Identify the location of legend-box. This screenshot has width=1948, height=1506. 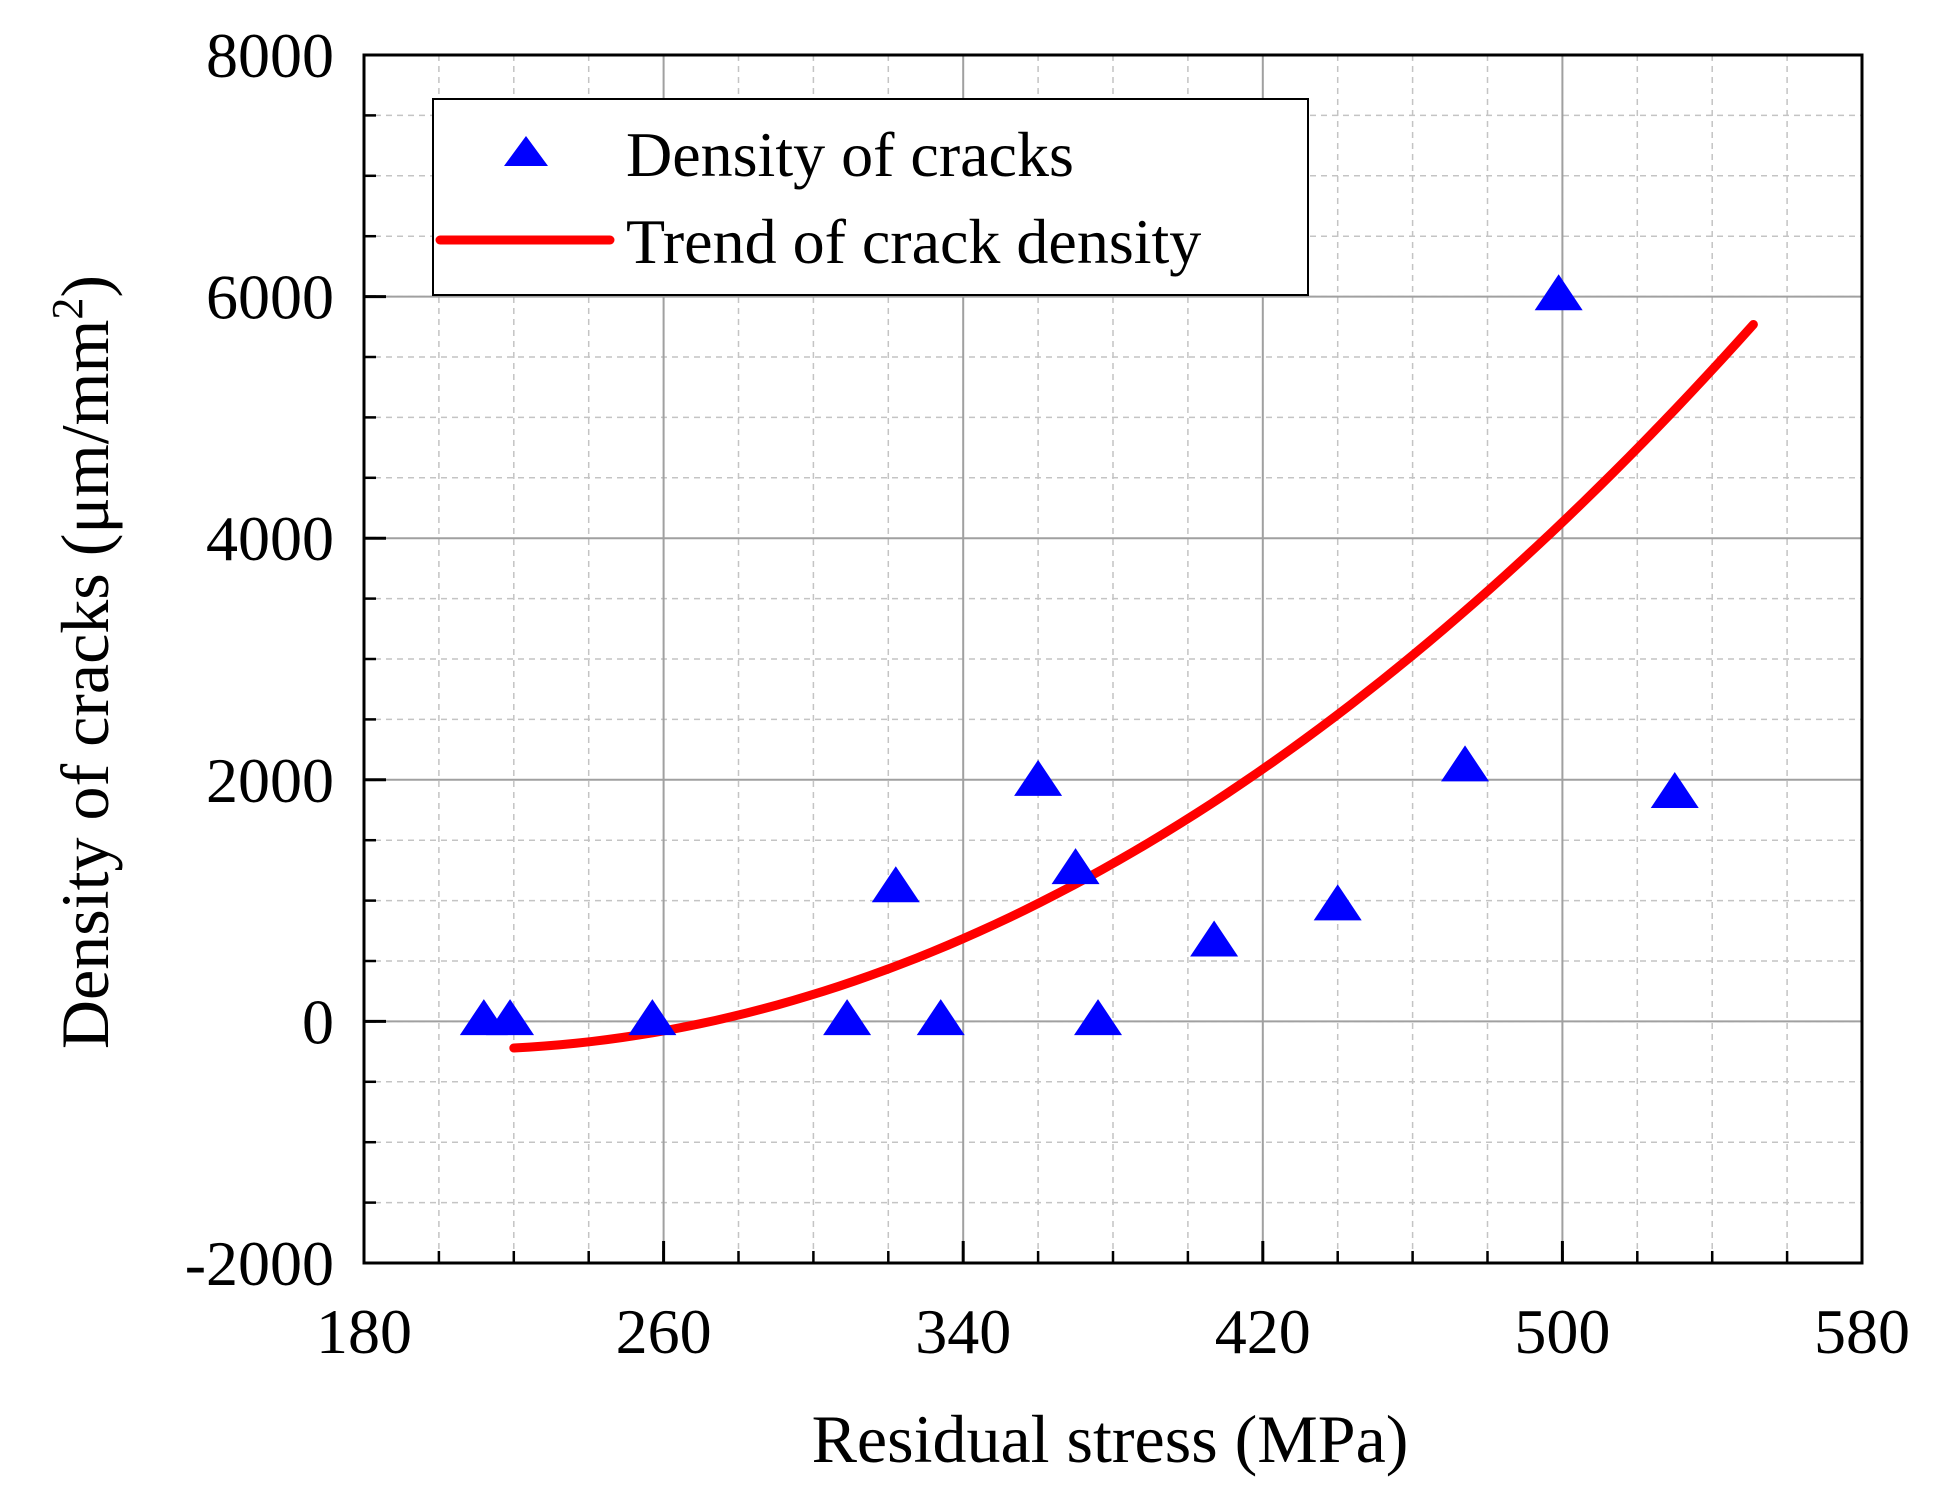
(870, 197).